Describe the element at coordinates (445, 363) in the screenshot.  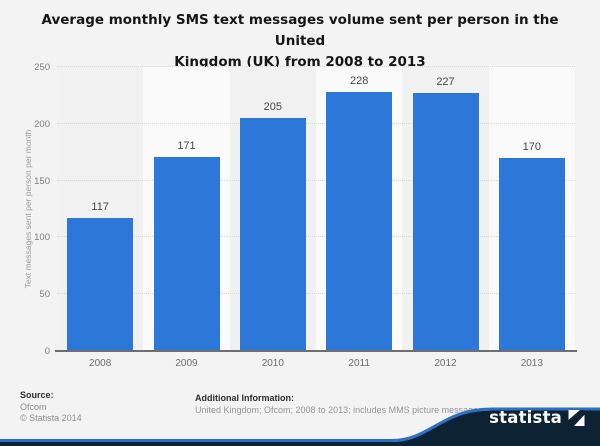
I see `x-tick-label: 2012` at that location.